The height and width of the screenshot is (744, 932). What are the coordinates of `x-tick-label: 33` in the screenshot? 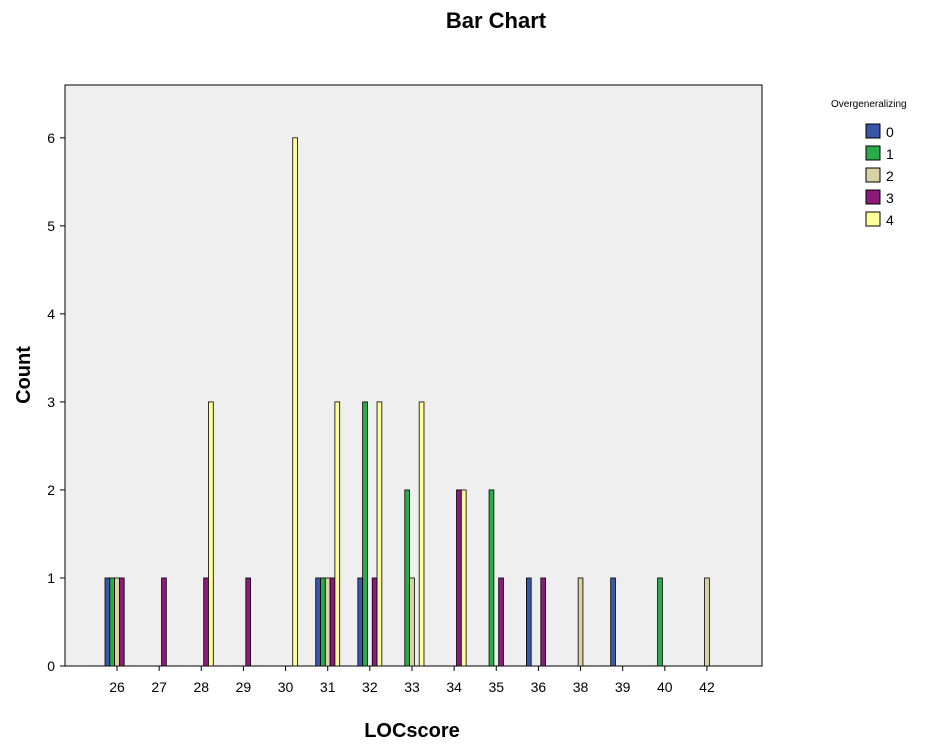 It's located at (412, 687).